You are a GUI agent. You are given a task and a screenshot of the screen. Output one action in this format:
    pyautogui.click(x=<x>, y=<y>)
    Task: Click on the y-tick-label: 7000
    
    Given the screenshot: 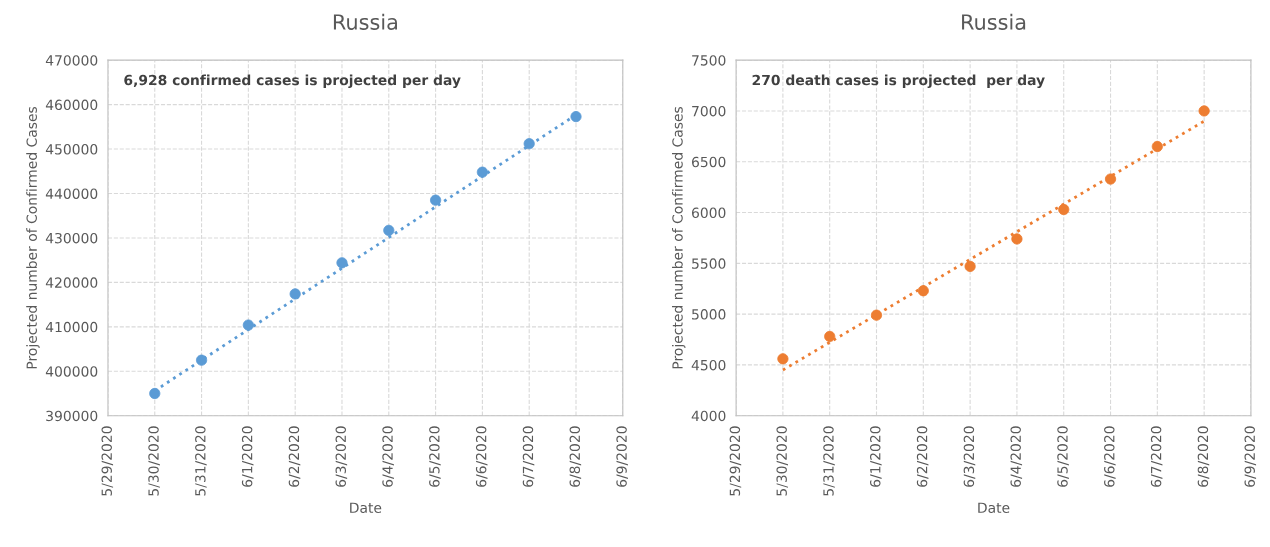 What is the action you would take?
    pyautogui.click(x=709, y=111)
    